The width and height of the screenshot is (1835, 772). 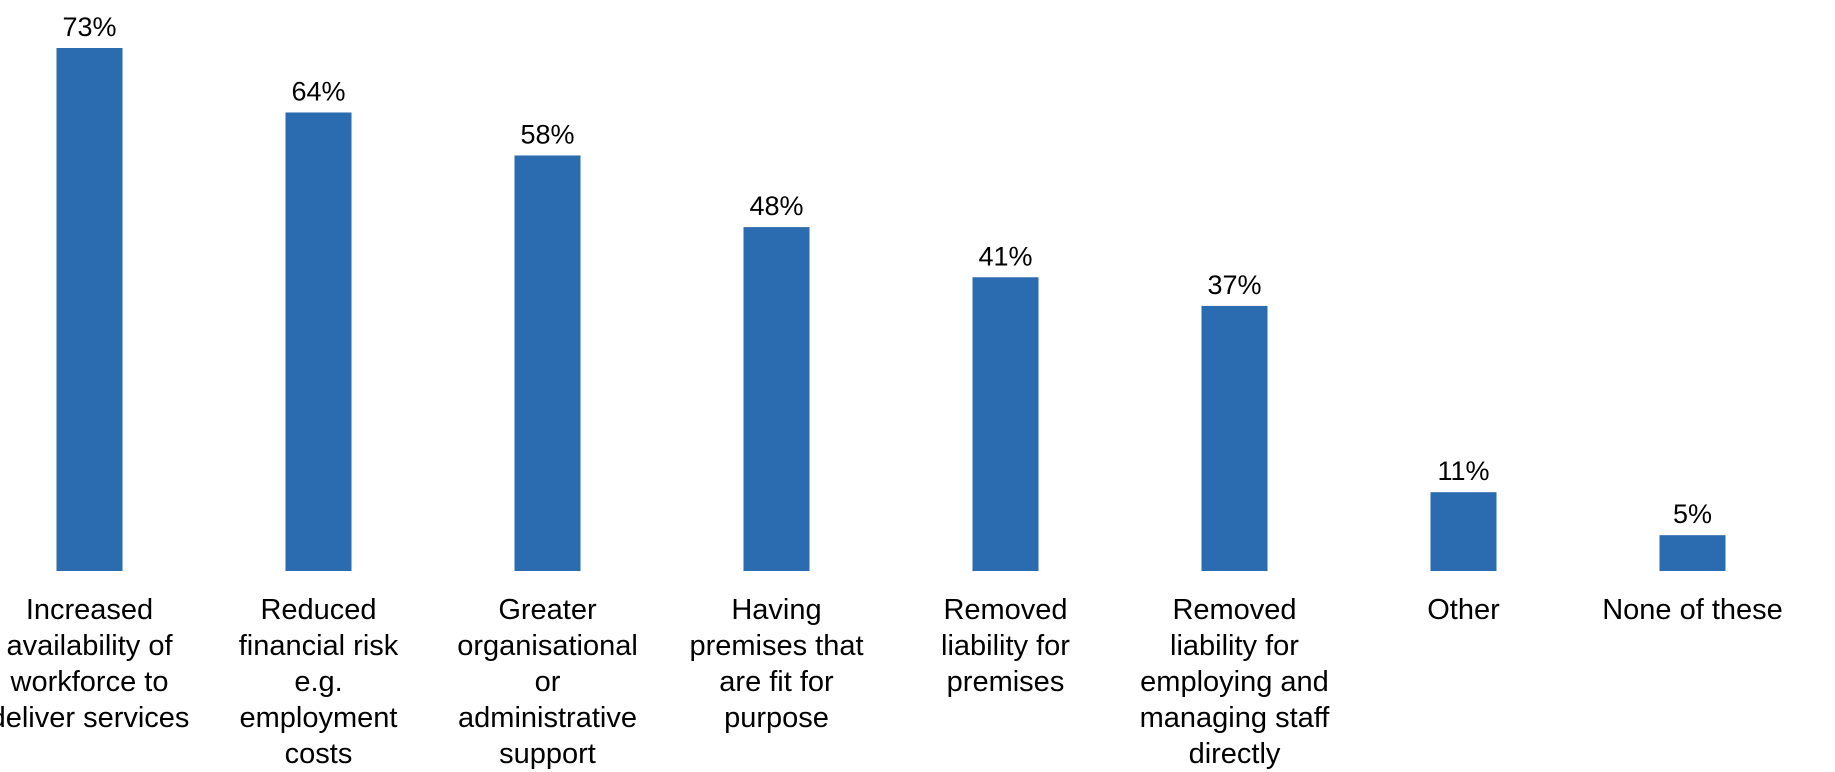 I want to click on category-label-1-line-0: Reduced, so click(x=318, y=610).